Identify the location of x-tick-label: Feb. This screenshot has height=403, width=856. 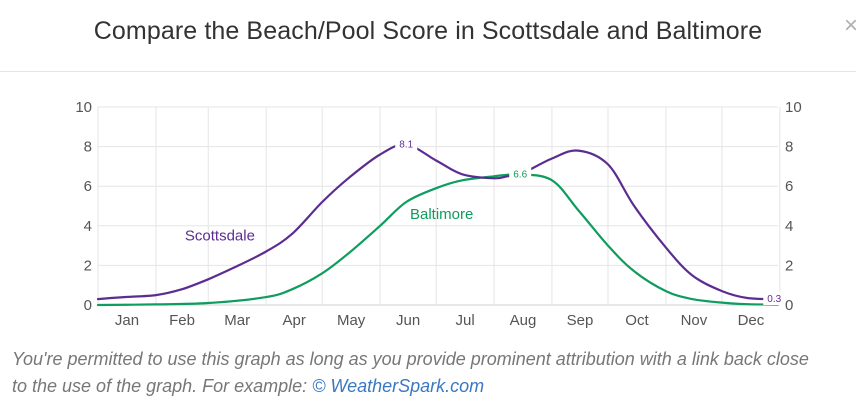
(182, 320).